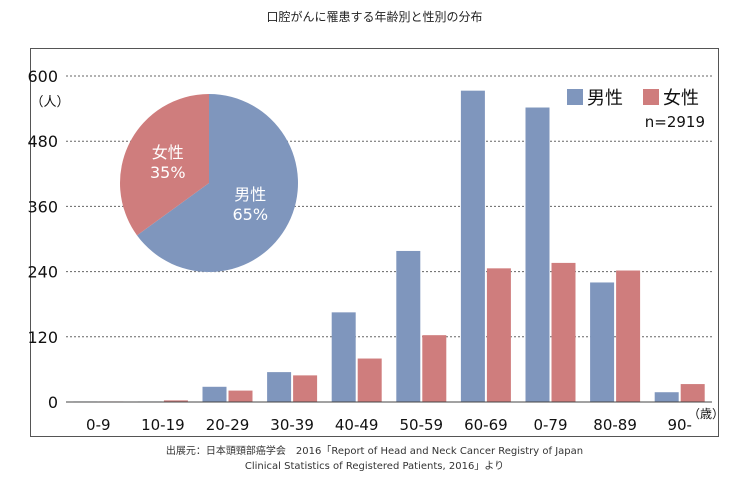 The height and width of the screenshot is (483, 749). What do you see at coordinates (357, 425) in the screenshot?
I see `x-tick-label: 40-49` at bounding box center [357, 425].